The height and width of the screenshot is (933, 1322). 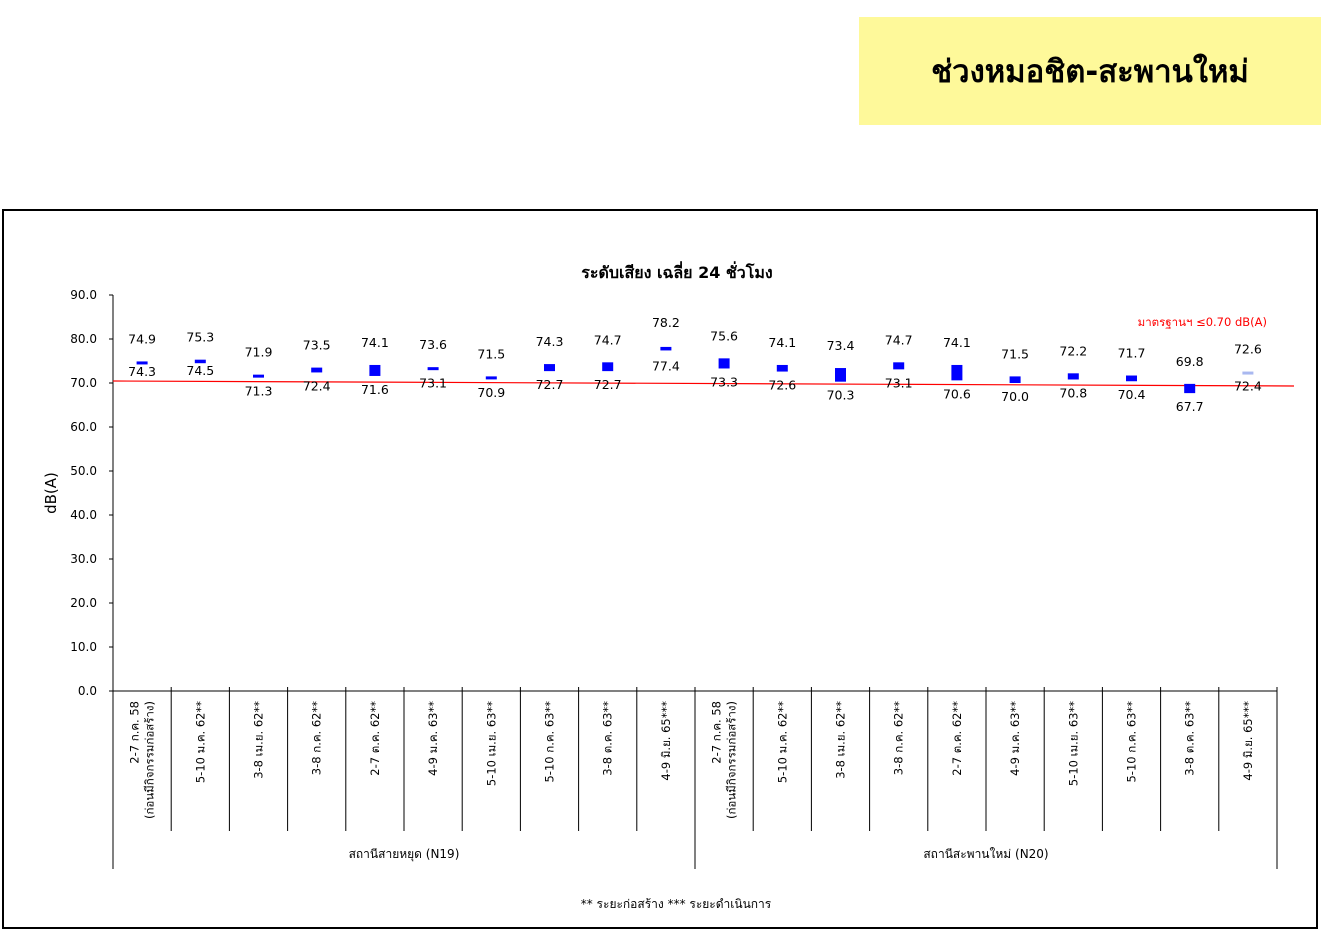 What do you see at coordinates (899, 339) in the screenshot?
I see `data-label-high: 74.7` at bounding box center [899, 339].